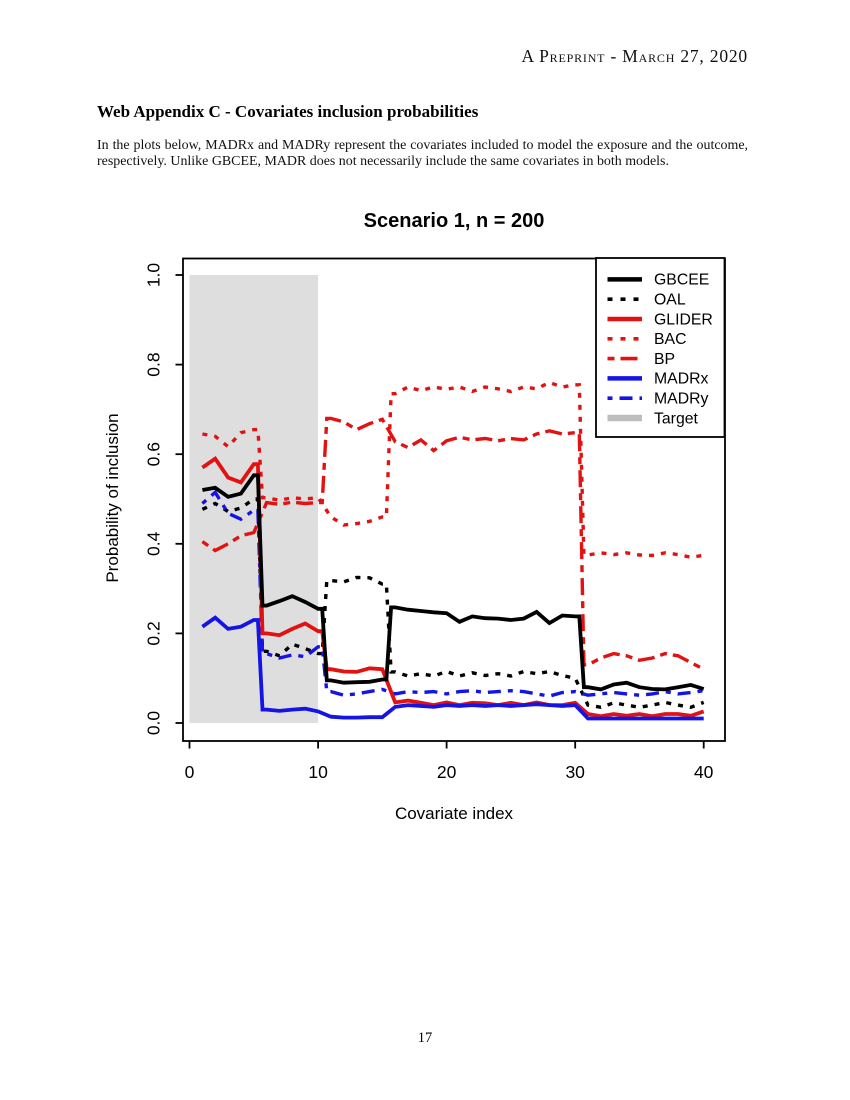 This screenshot has width=850, height=1100. What do you see at coordinates (676, 418) in the screenshot?
I see `svg-text: Target` at bounding box center [676, 418].